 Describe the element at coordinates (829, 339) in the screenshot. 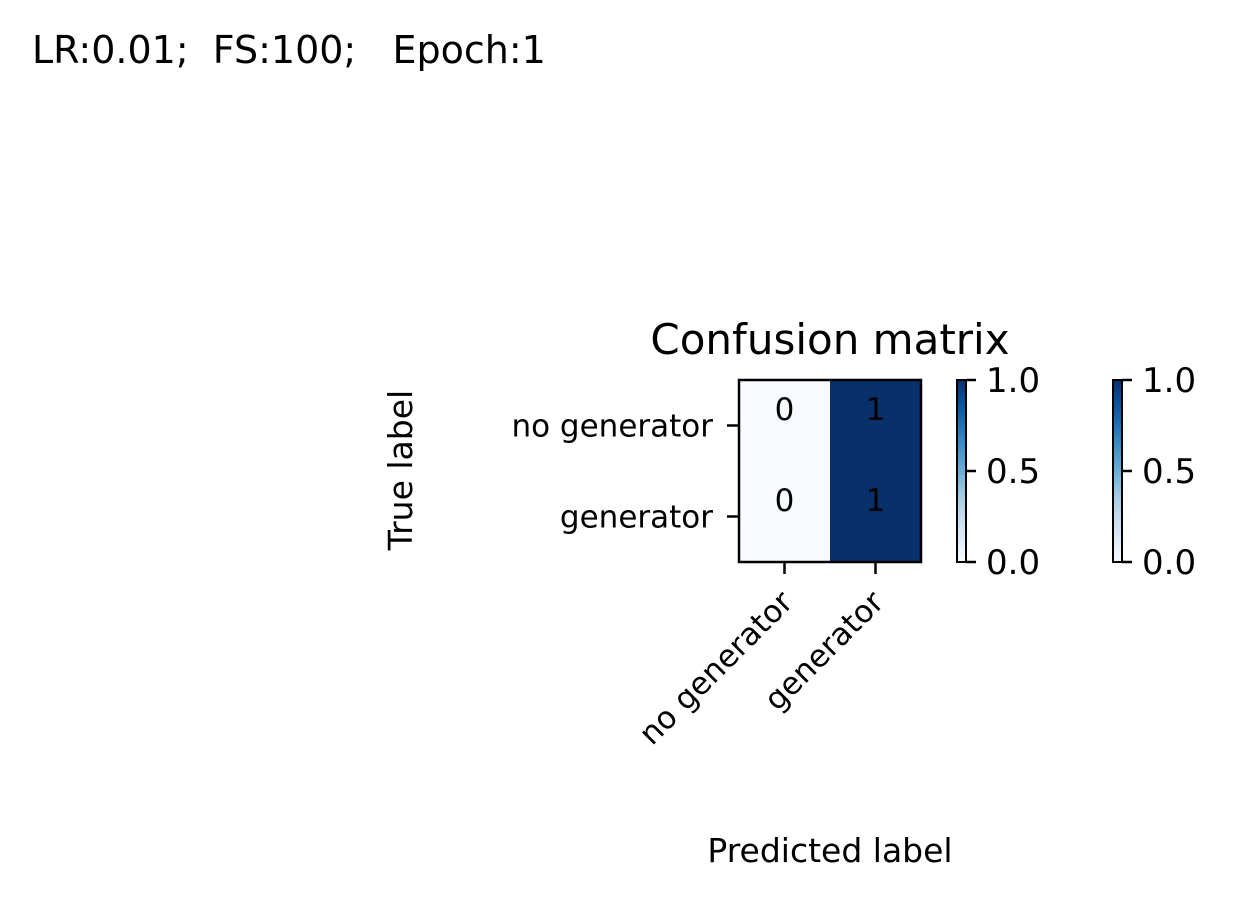

I see `chart-title: Confusion matrix` at that location.